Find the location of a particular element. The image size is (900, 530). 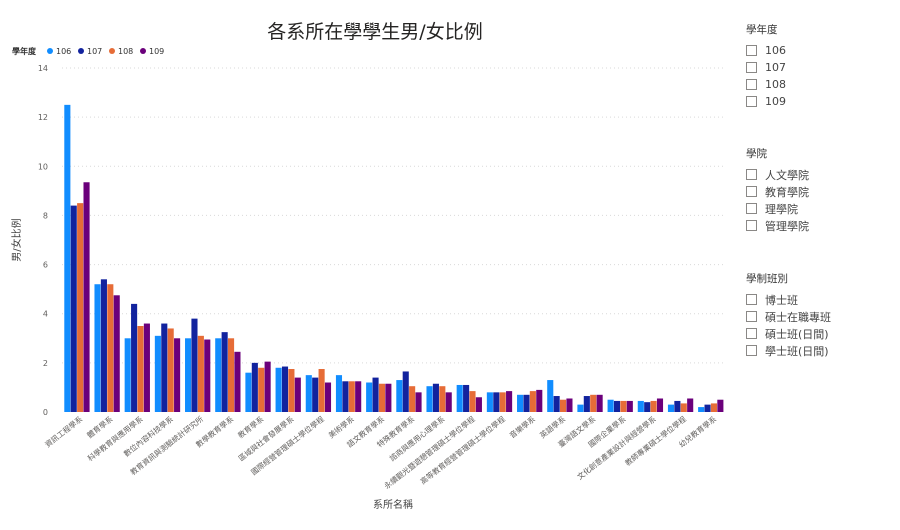

slicer-option-science: 理學院 is located at coordinates (821, 208).